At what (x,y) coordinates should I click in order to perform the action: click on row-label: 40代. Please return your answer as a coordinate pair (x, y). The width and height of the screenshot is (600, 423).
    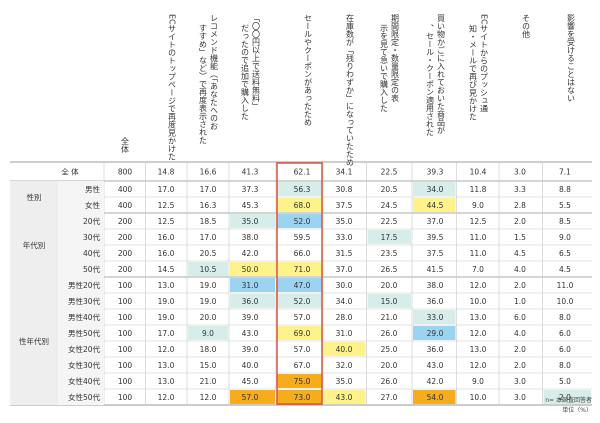
    Looking at the image, I should click on (92, 253).